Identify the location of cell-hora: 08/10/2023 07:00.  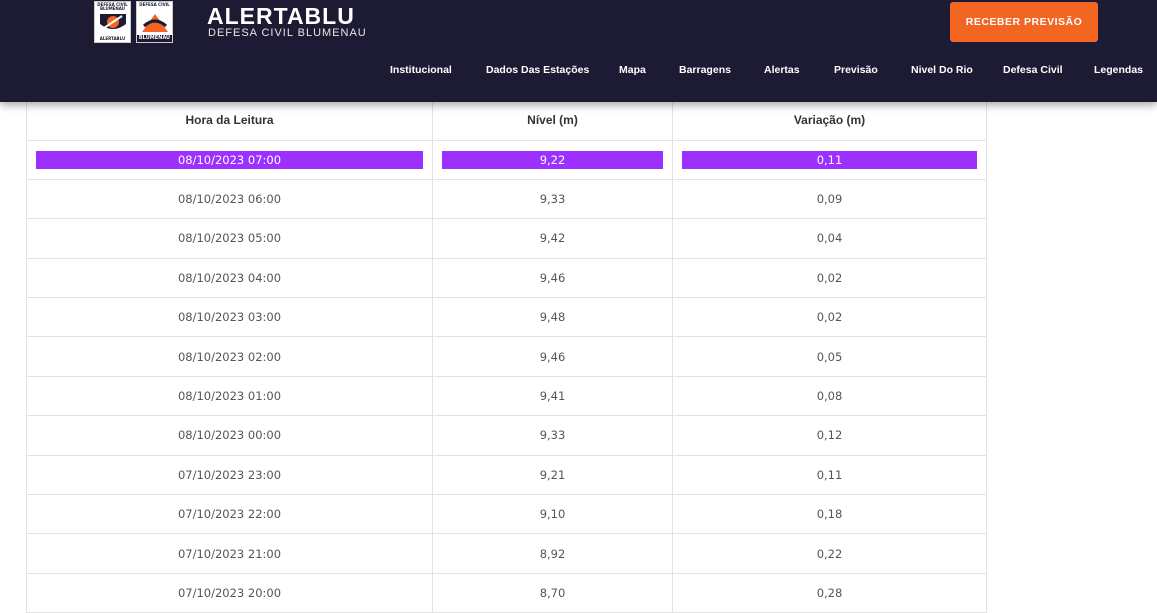
(229, 159).